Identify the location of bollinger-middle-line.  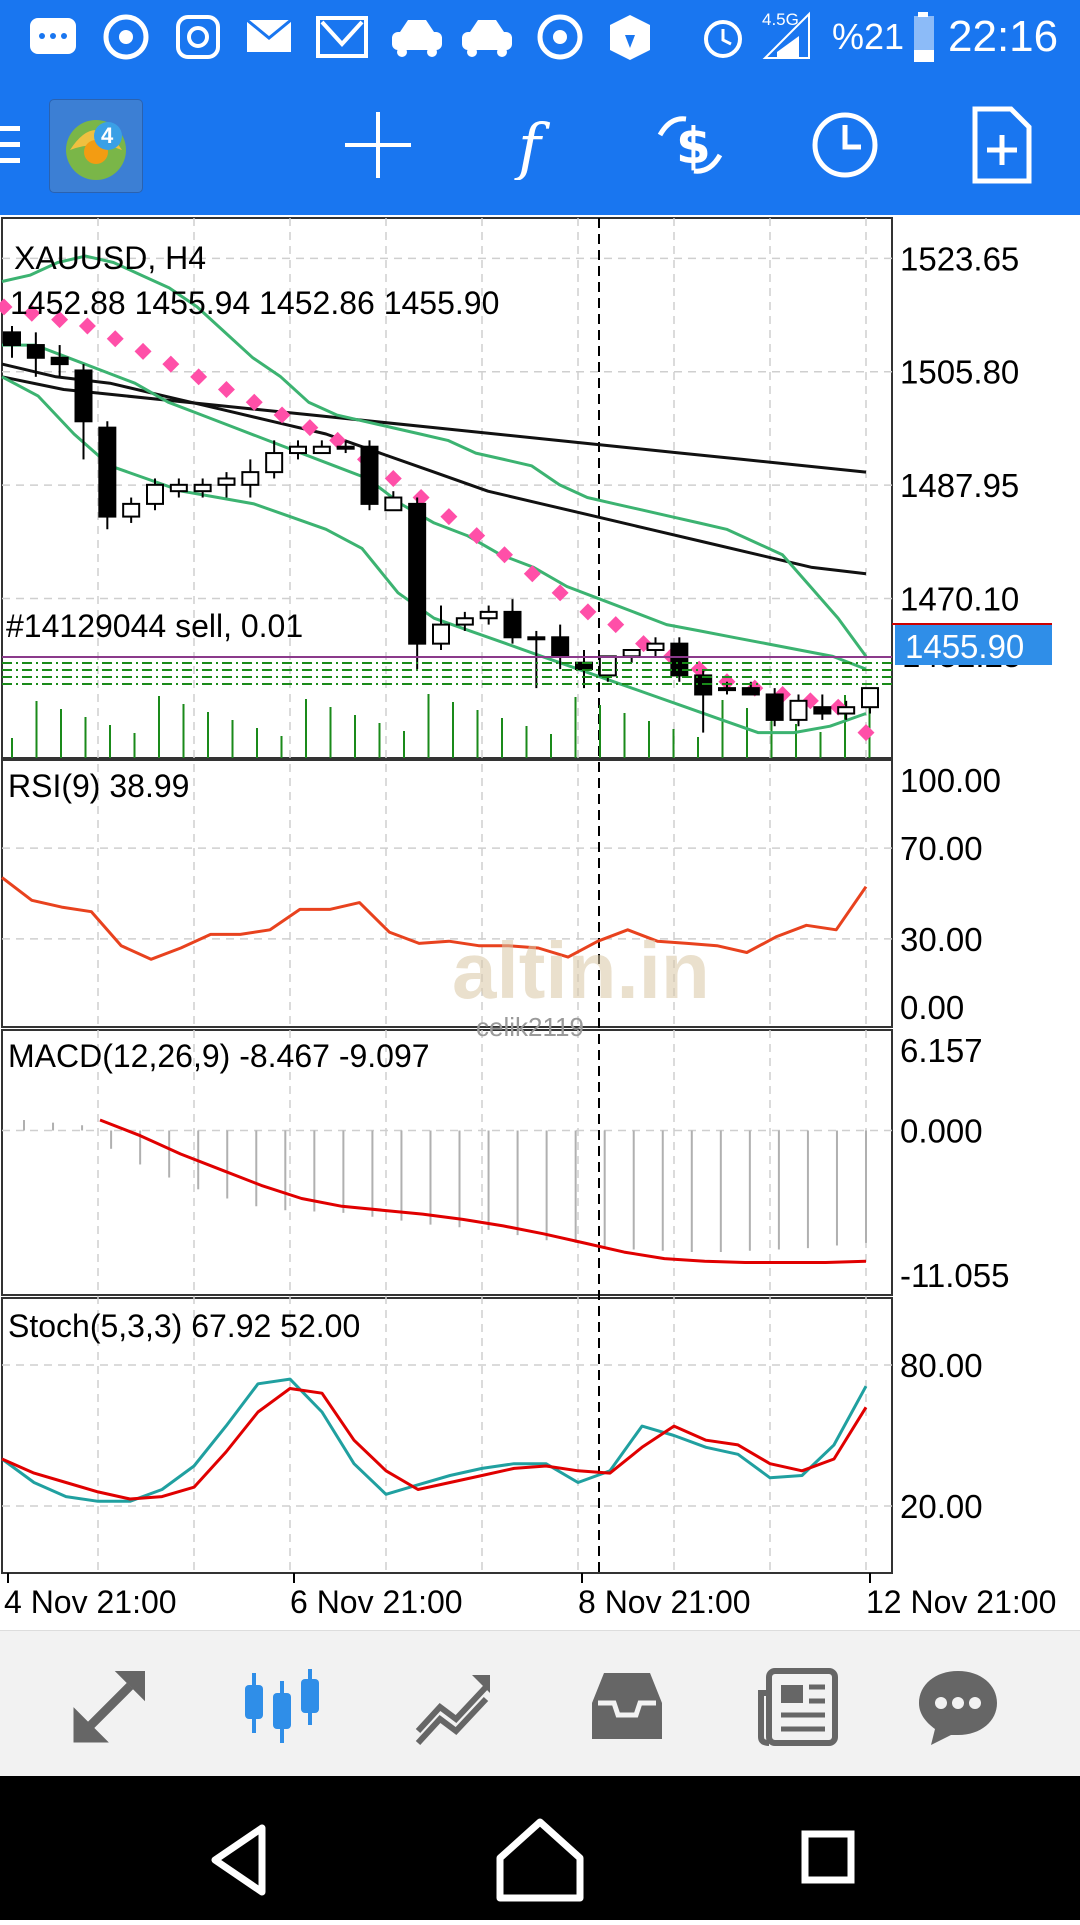
(434, 507).